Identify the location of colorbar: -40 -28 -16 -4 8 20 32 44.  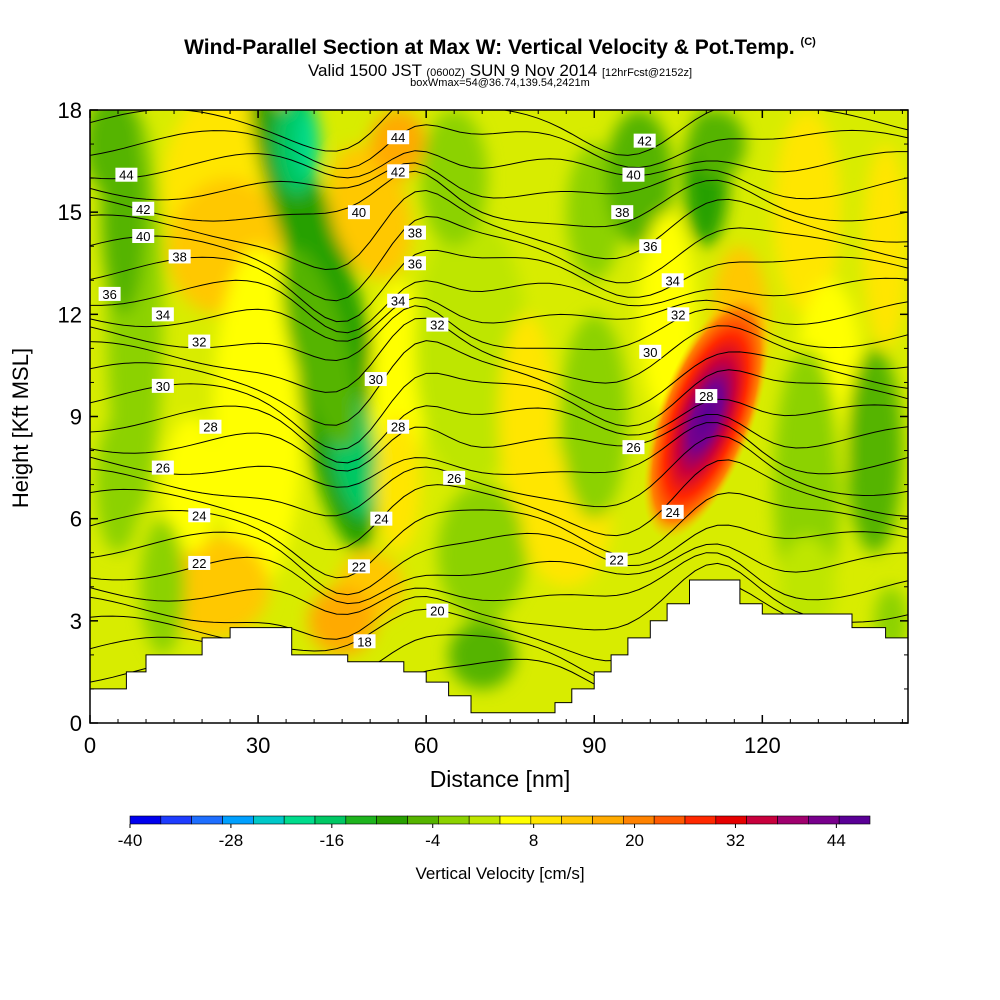
(494, 832).